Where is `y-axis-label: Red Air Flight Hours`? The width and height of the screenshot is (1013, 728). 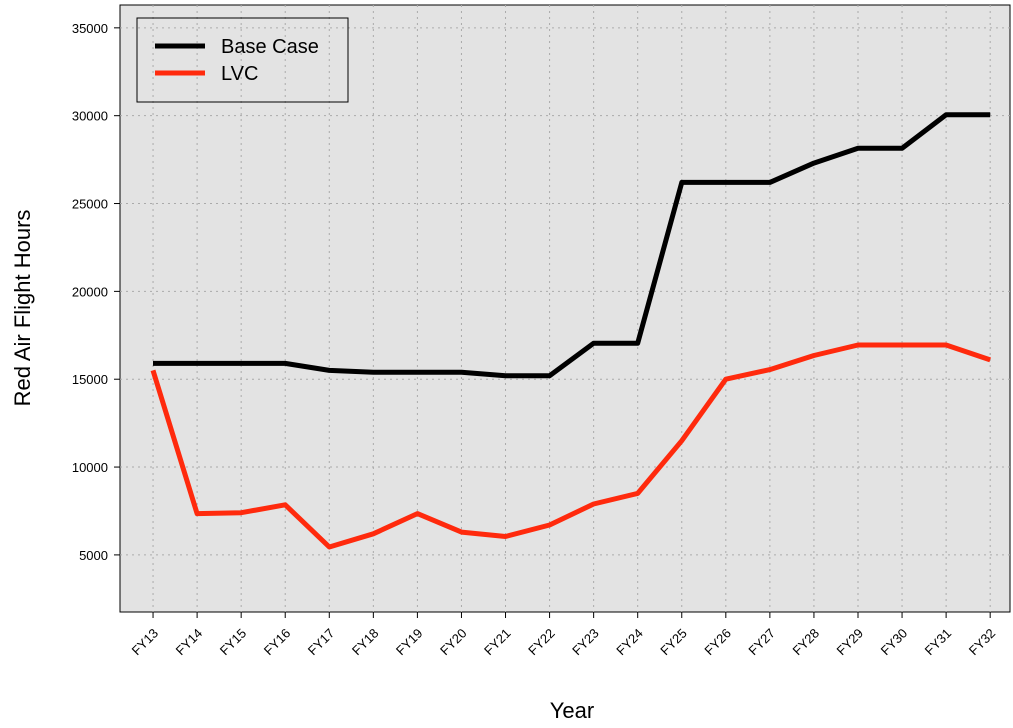 y-axis-label: Red Air Flight Hours is located at coordinates (22, 308).